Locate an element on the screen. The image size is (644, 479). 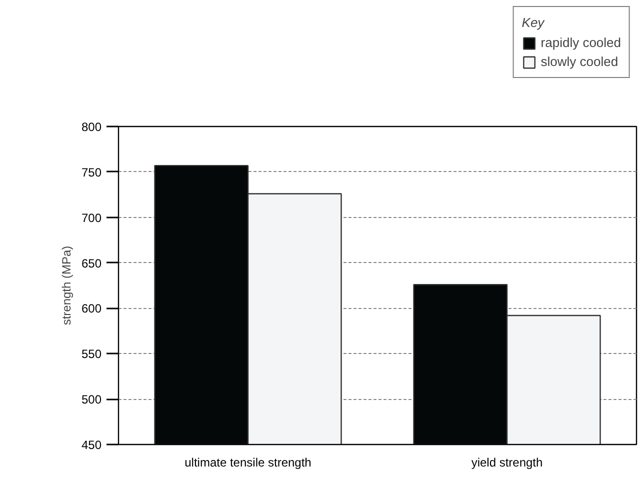
y-tick-label: 450 is located at coordinates (91, 445).